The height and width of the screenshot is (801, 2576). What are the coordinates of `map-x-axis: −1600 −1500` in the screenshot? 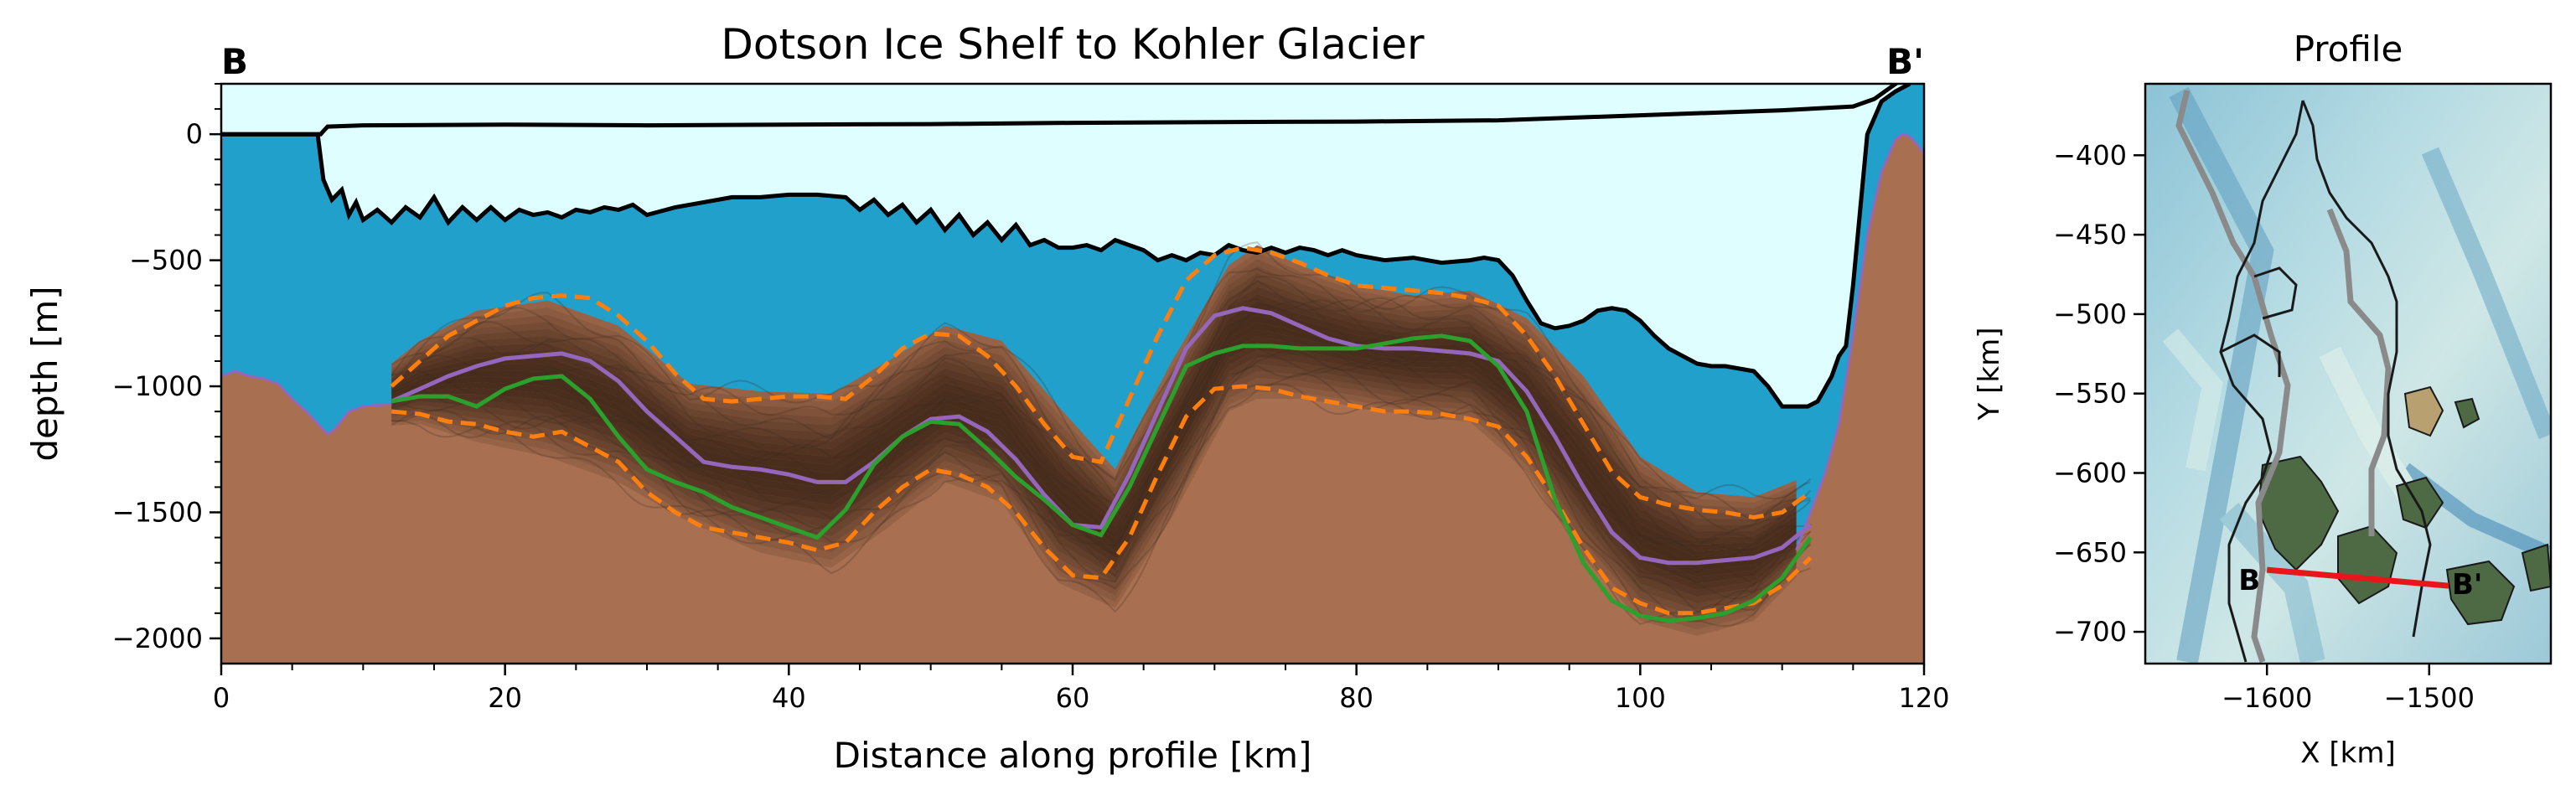 It's located at (2348, 689).